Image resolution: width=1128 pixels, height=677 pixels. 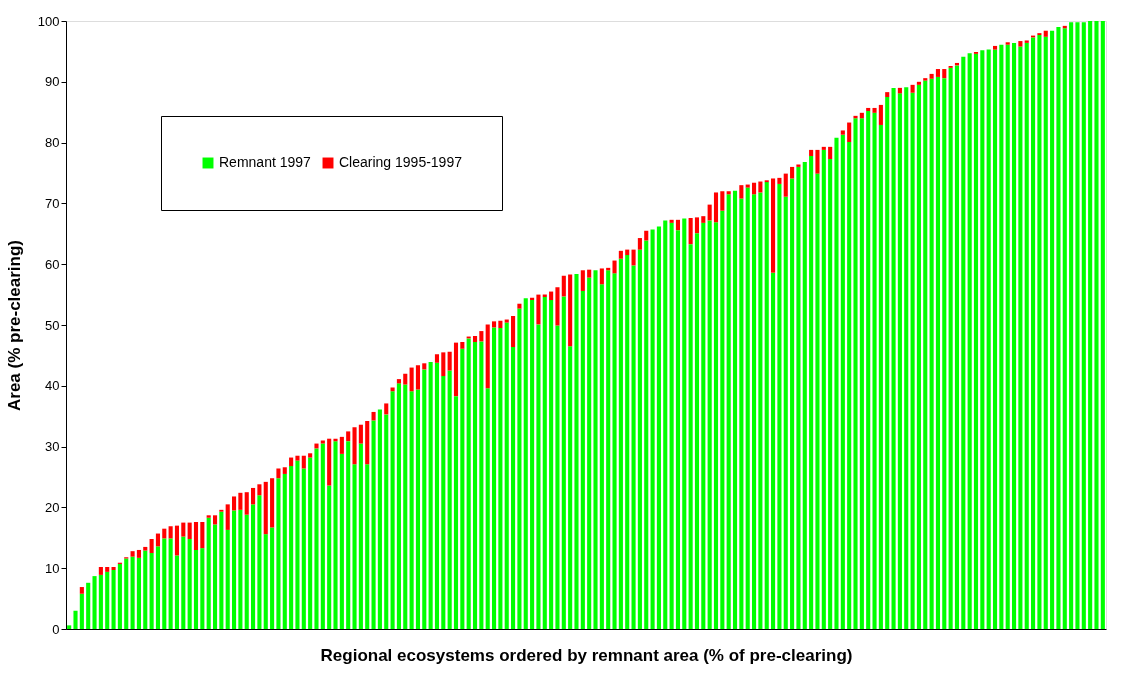 What do you see at coordinates (586, 655) in the screenshot?
I see `x-axis-title: Regional ecosystems ordered by remnant area (% of pre-clearing)` at bounding box center [586, 655].